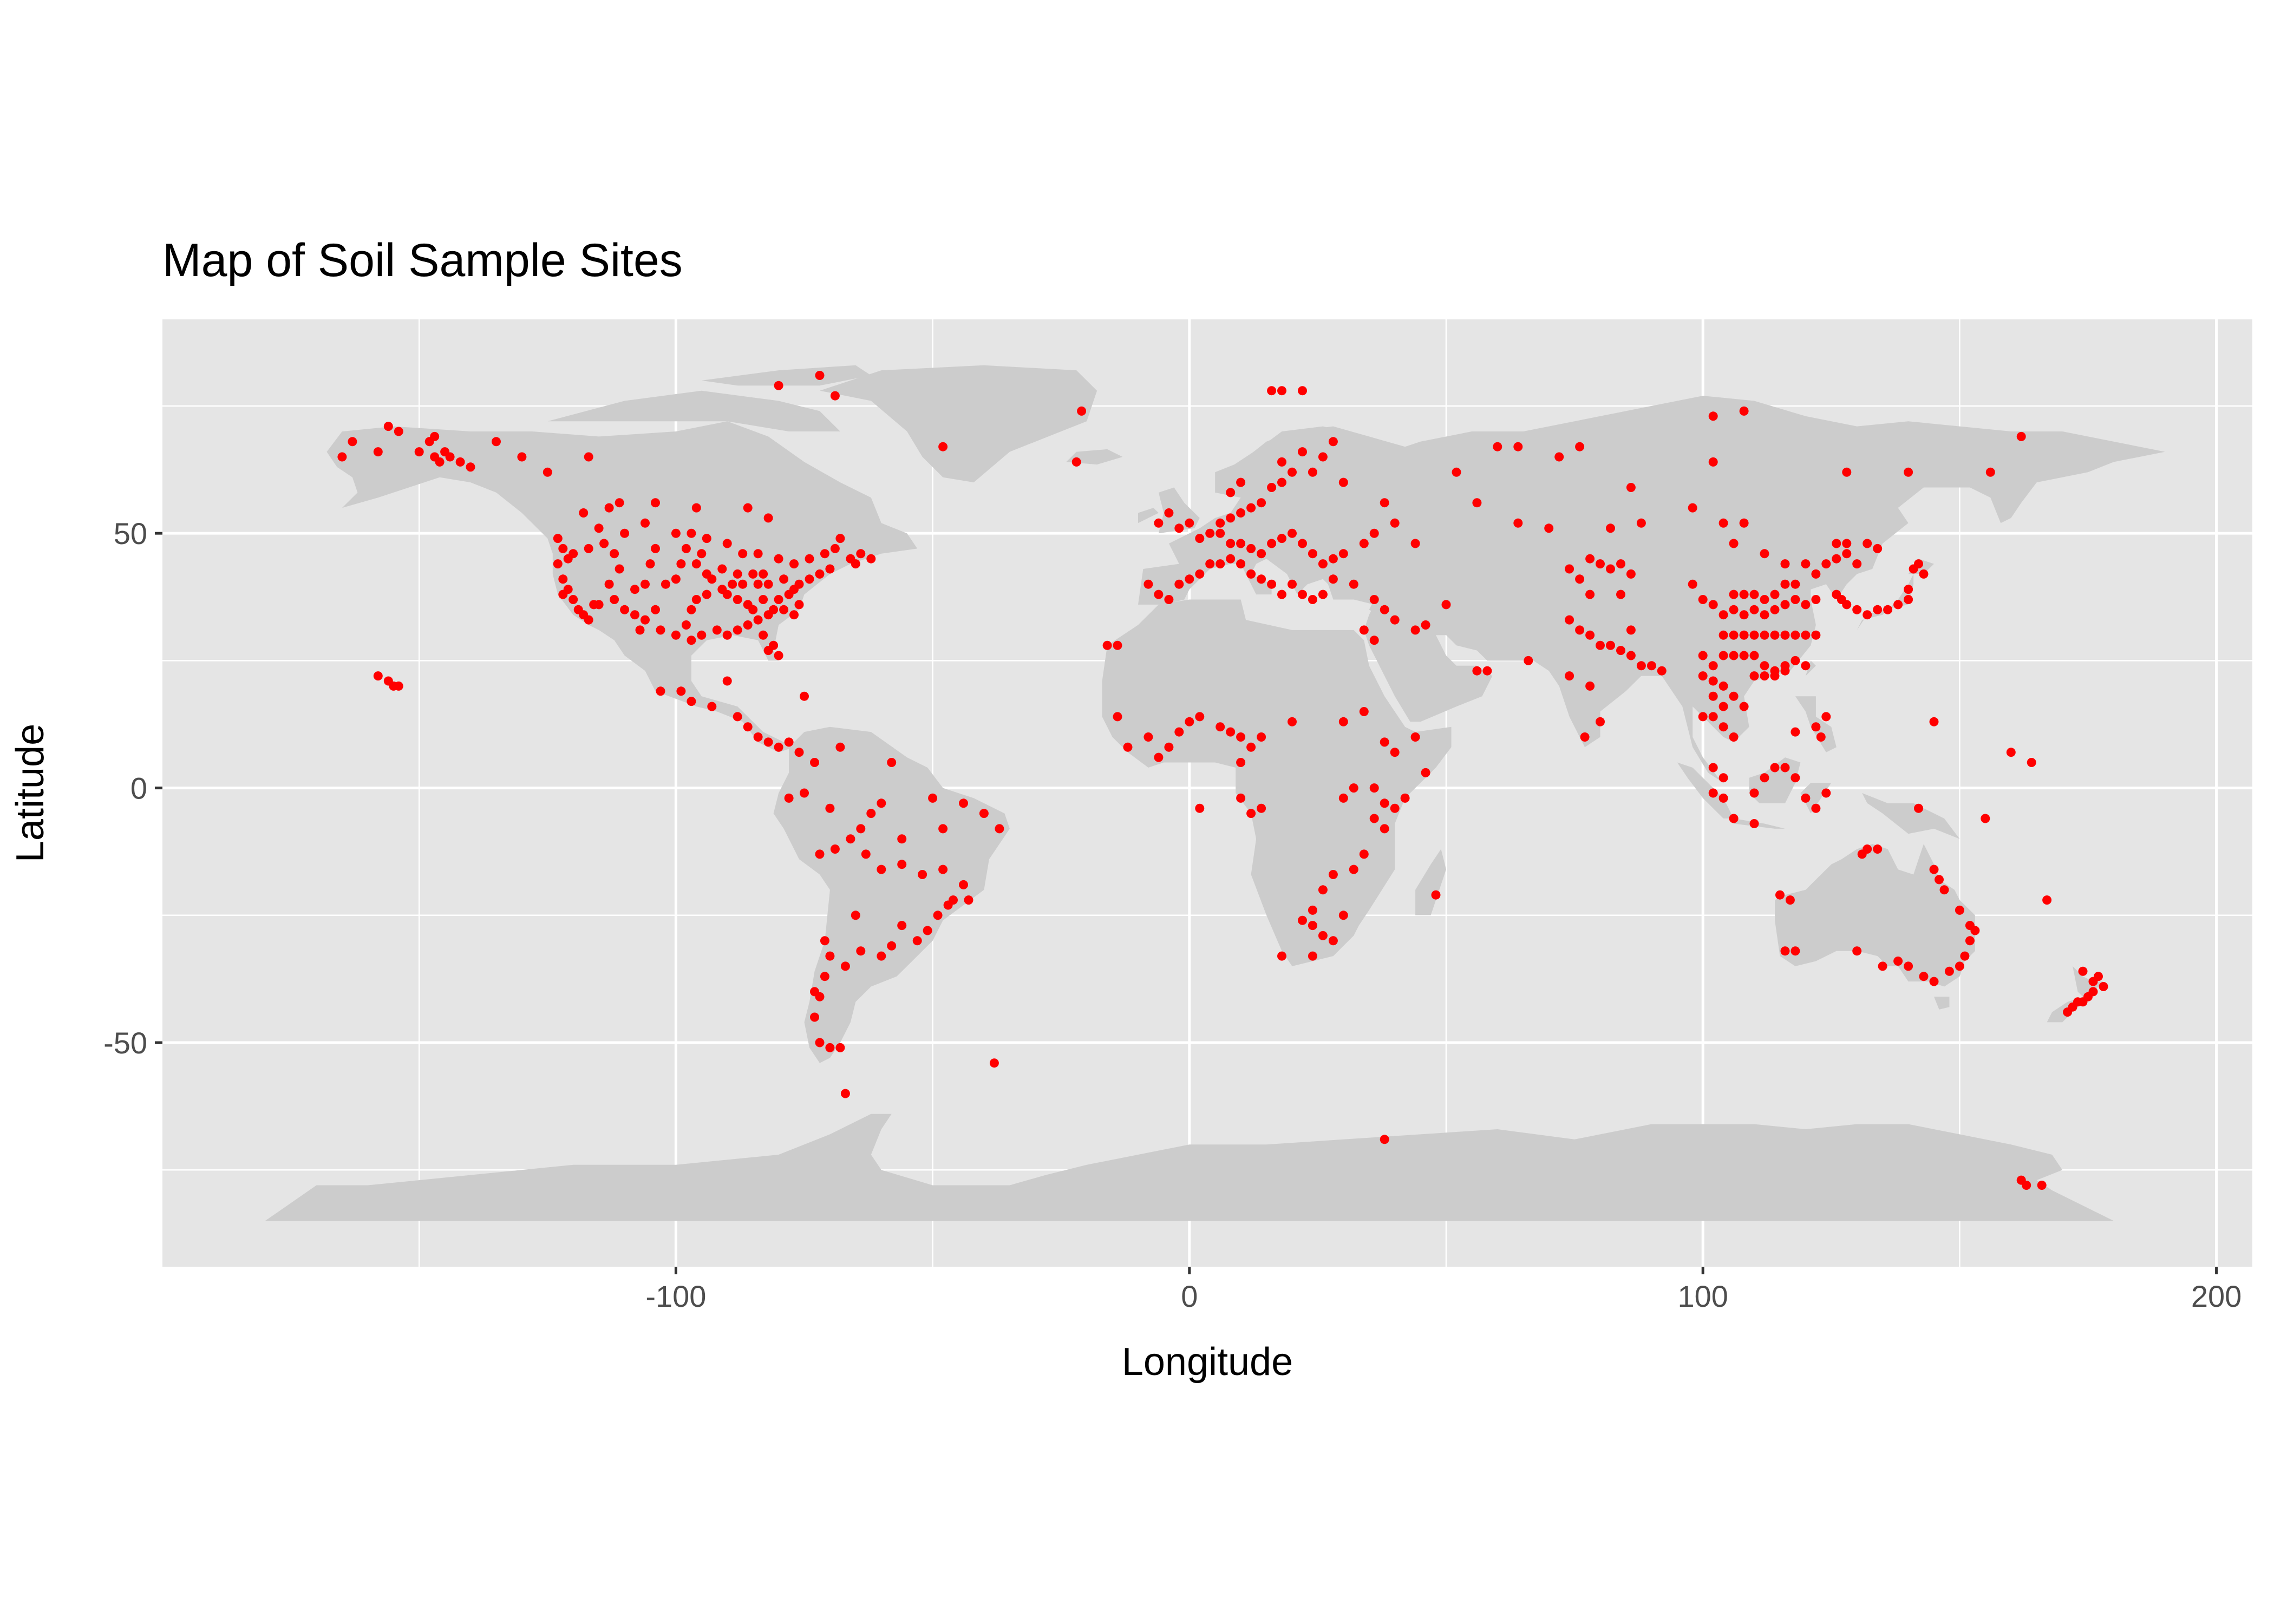 This screenshot has width=2274, height=1624. I want to click on land-australia, so click(1875, 915).